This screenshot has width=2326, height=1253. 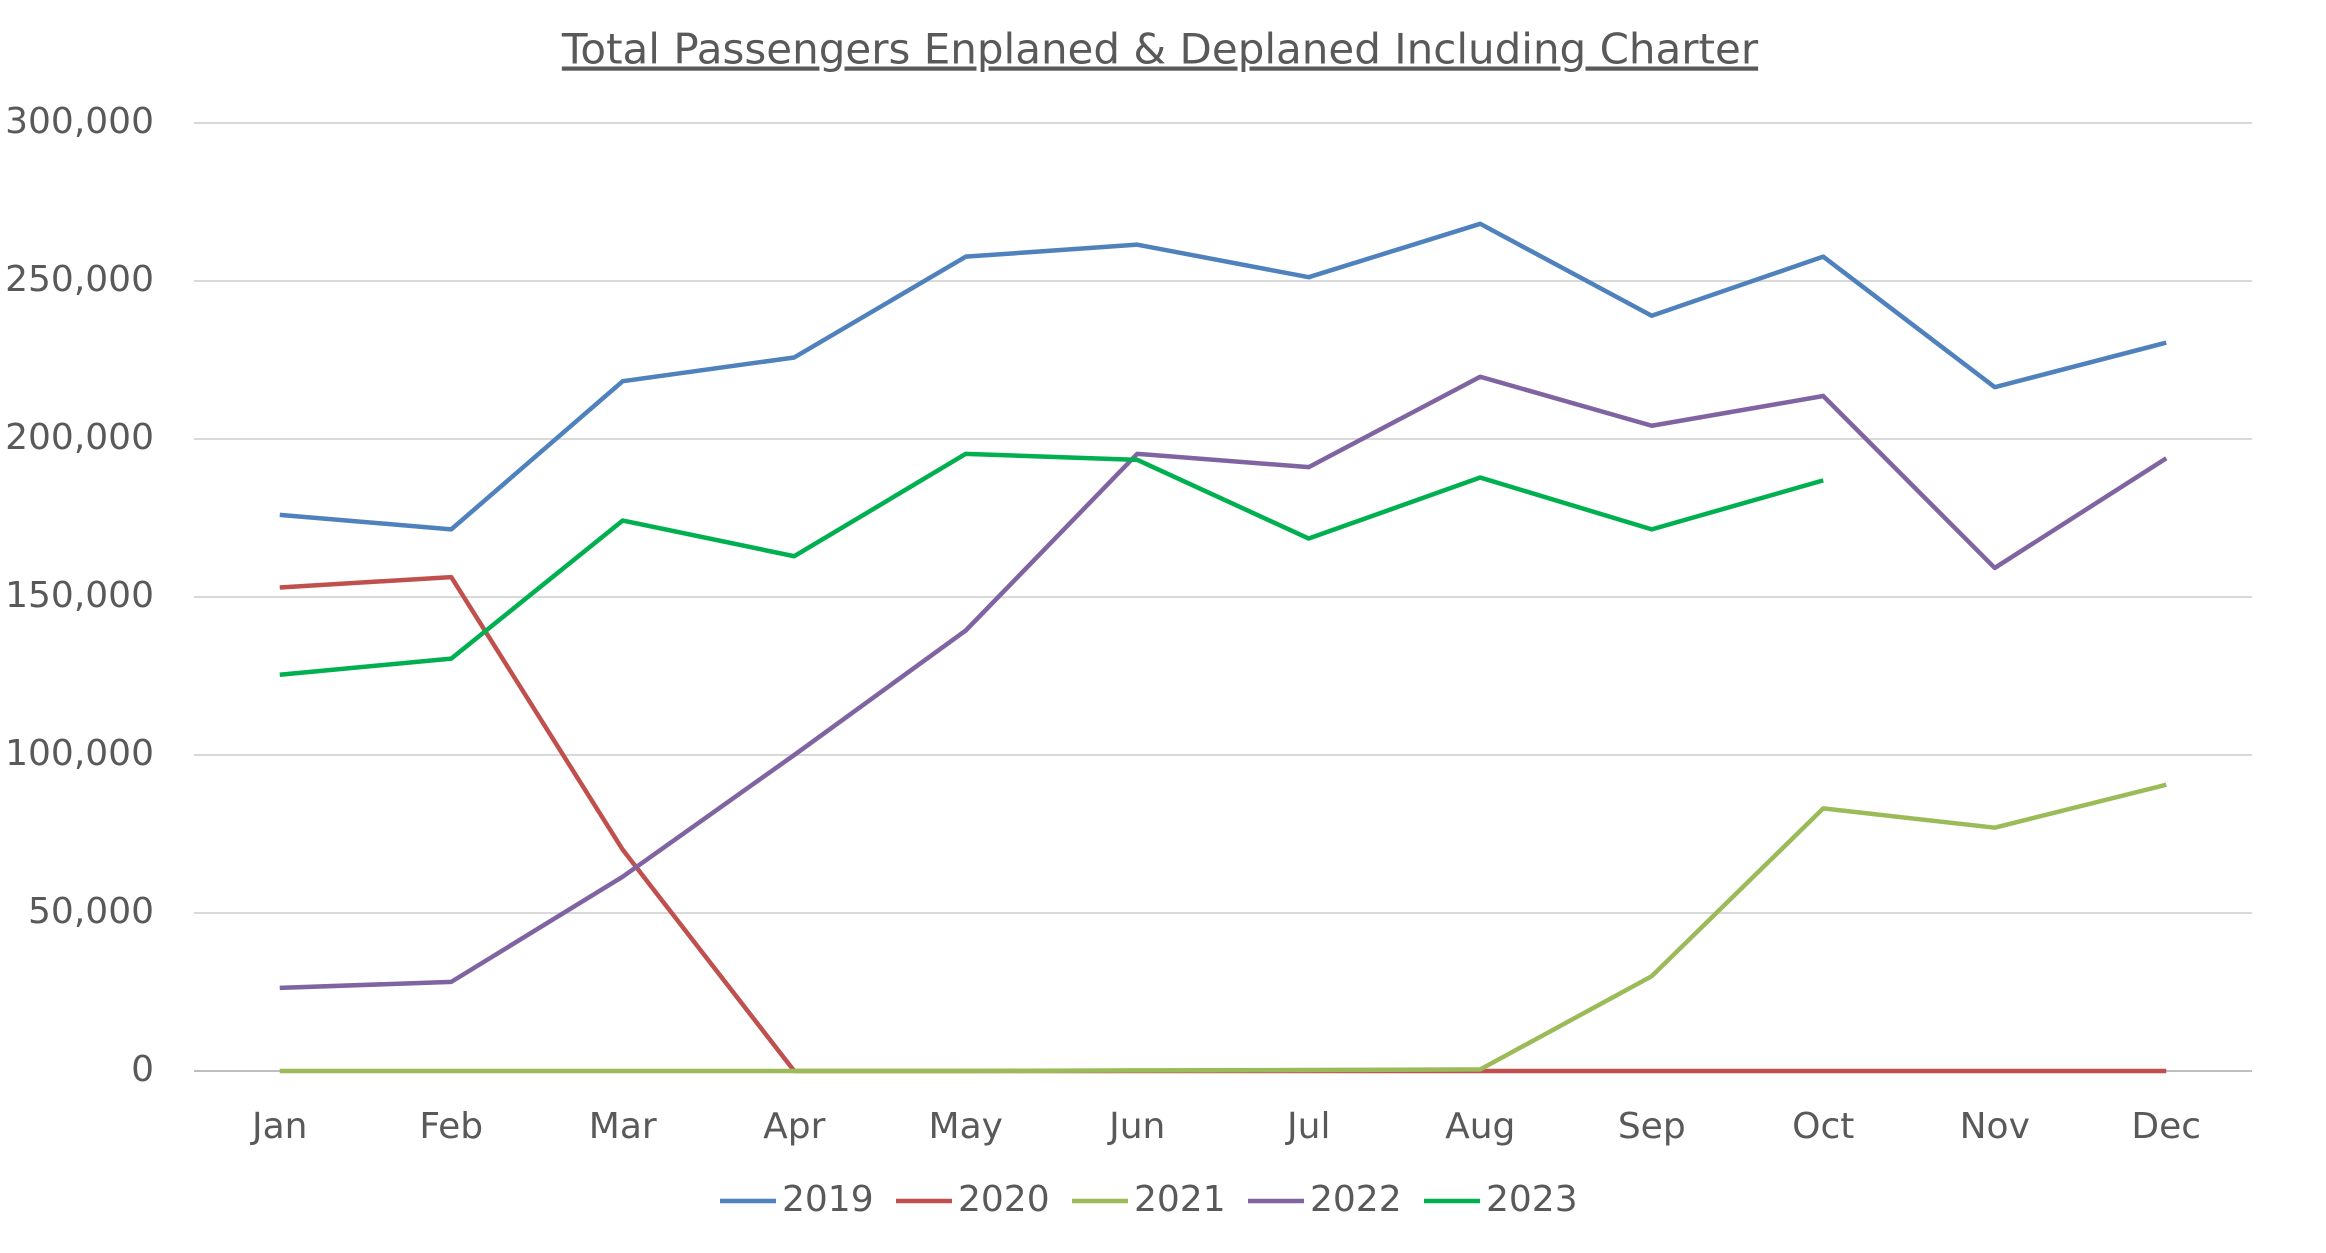 What do you see at coordinates (279, 1126) in the screenshot?
I see `x-tick-label: Jan` at bounding box center [279, 1126].